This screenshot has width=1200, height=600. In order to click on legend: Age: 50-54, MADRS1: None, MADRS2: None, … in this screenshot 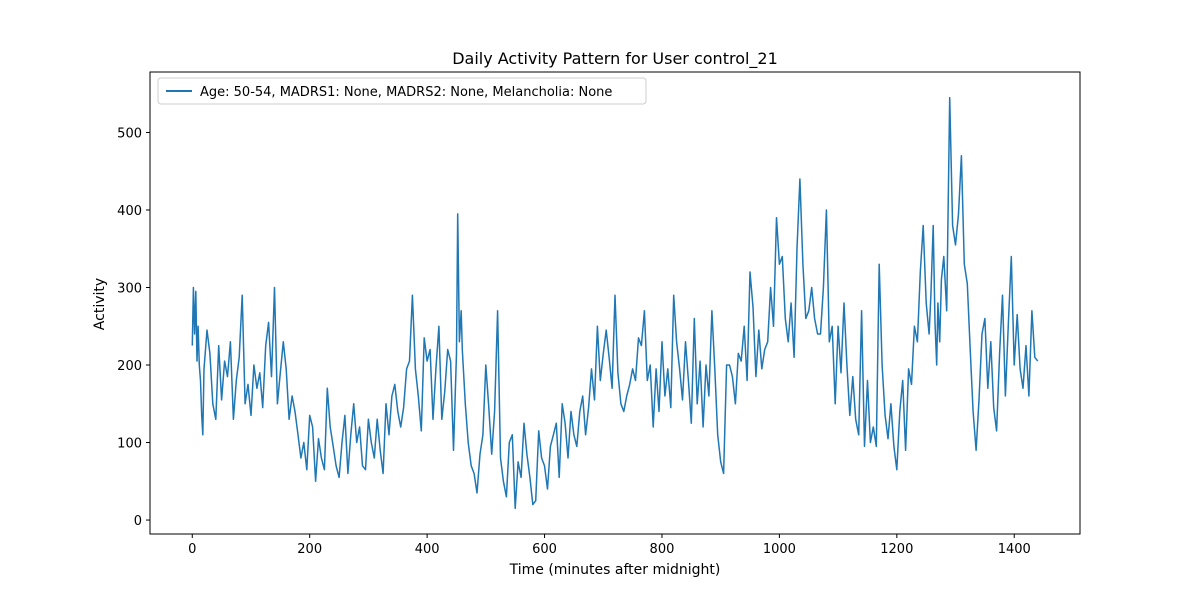, I will do `click(402, 91)`.